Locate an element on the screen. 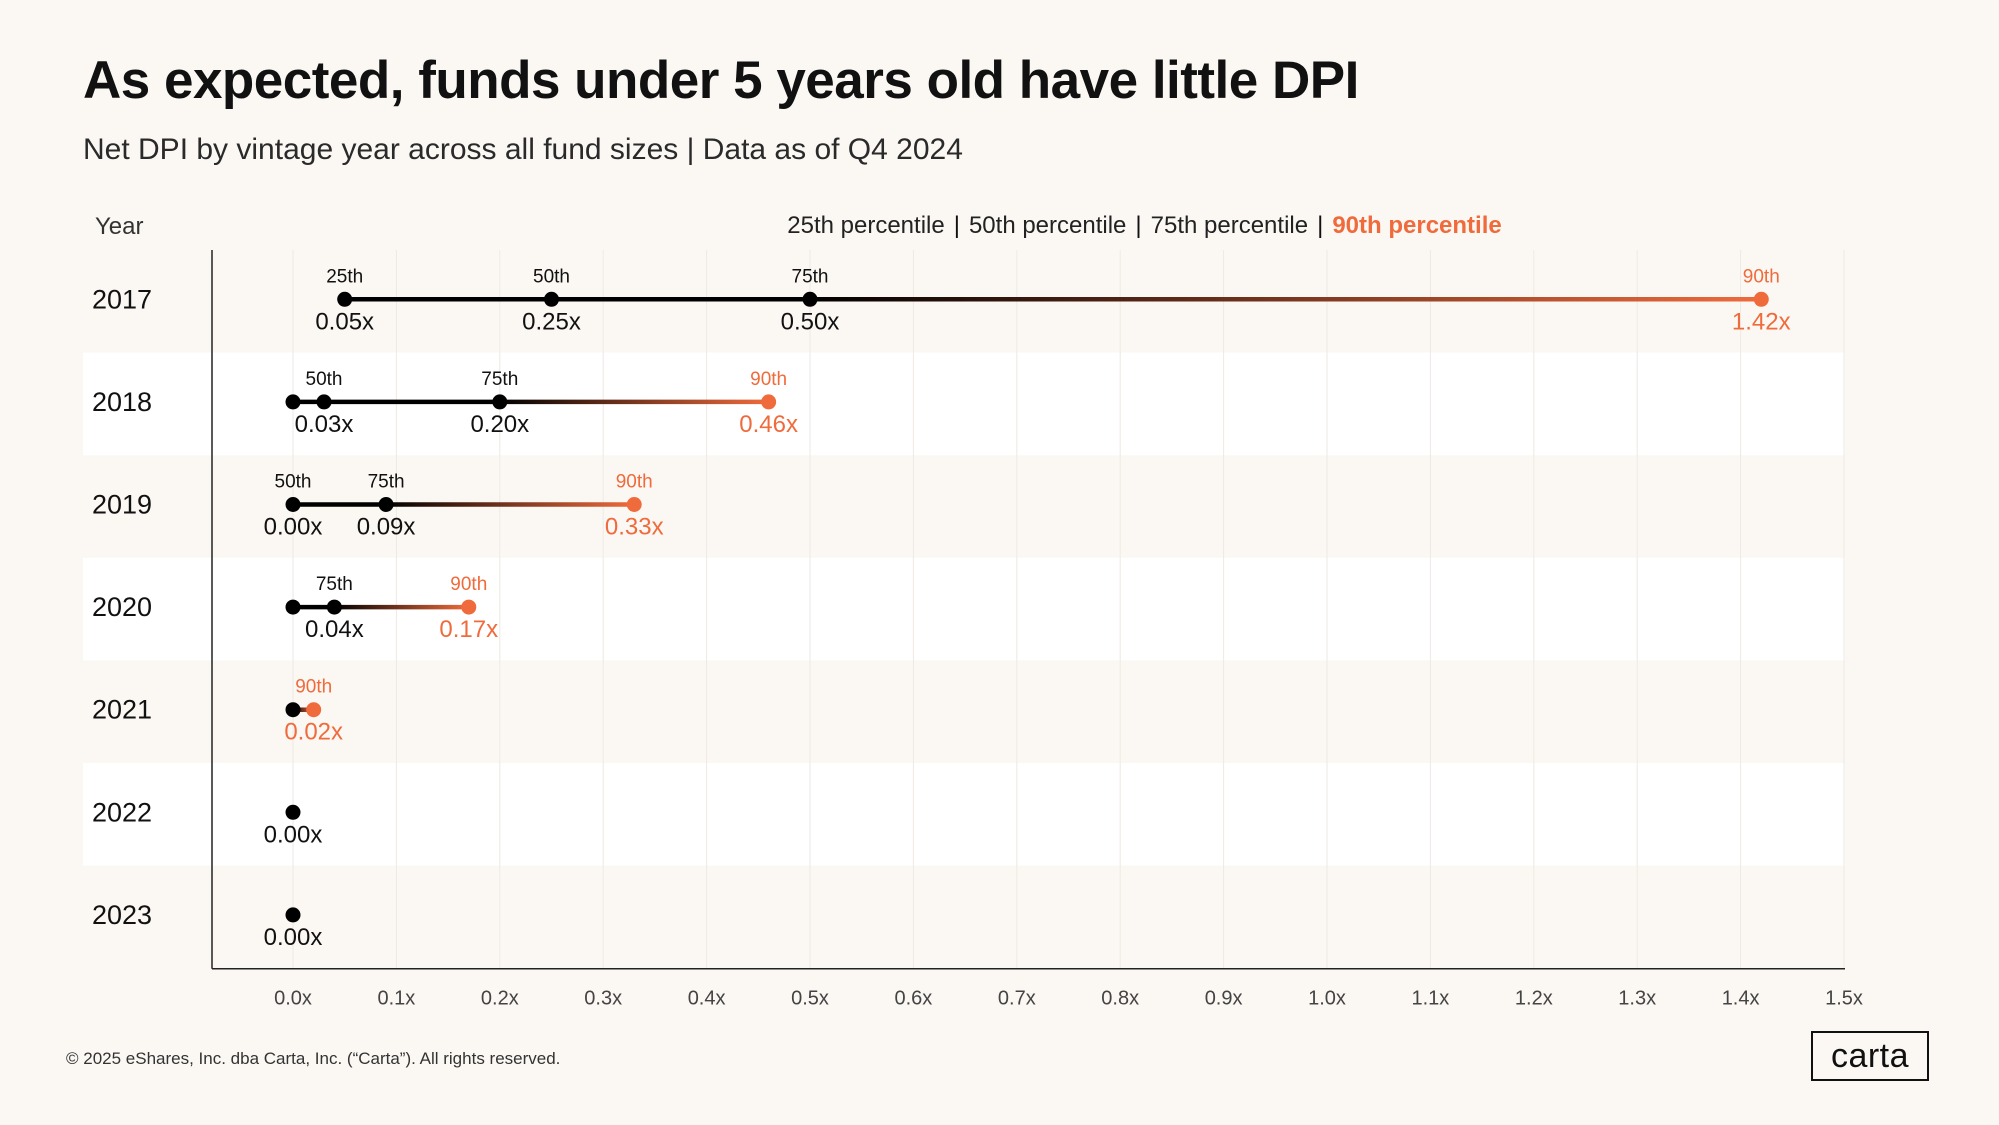  point-2018-90th is located at coordinates (769, 402).